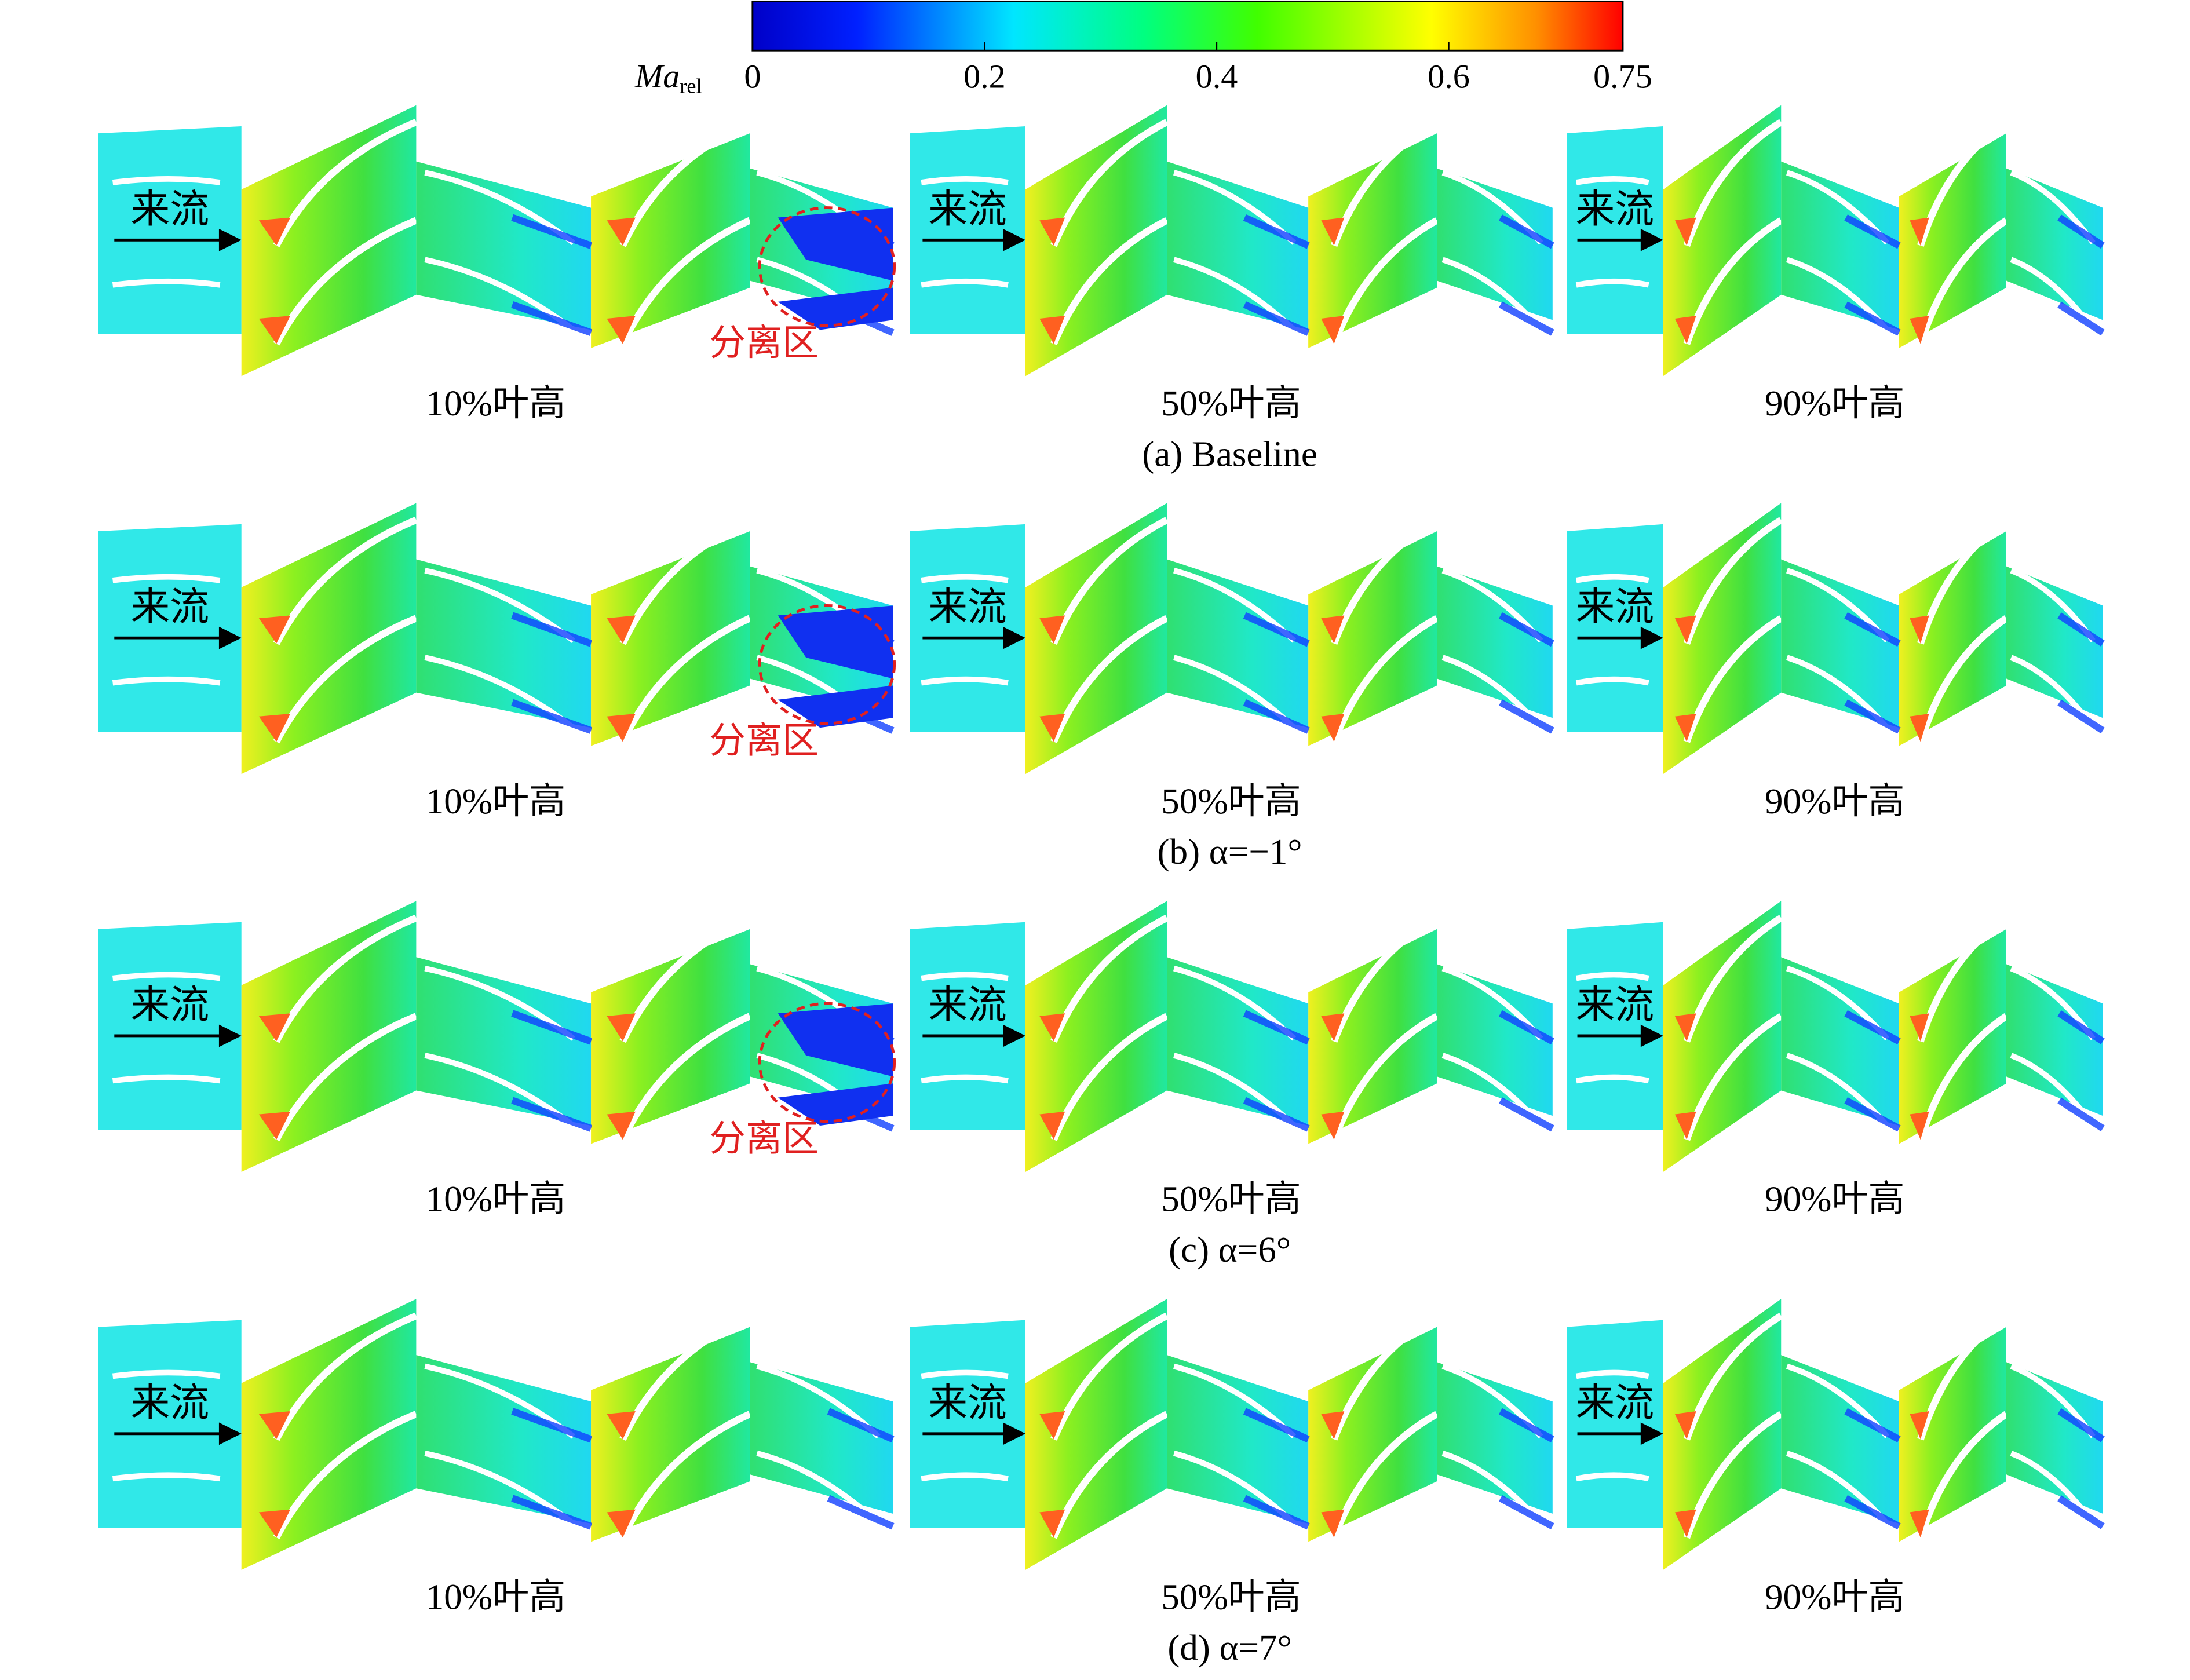 The width and height of the screenshot is (2190, 1680). What do you see at coordinates (668, 77) in the screenshot?
I see `colorbar-label: Marel` at bounding box center [668, 77].